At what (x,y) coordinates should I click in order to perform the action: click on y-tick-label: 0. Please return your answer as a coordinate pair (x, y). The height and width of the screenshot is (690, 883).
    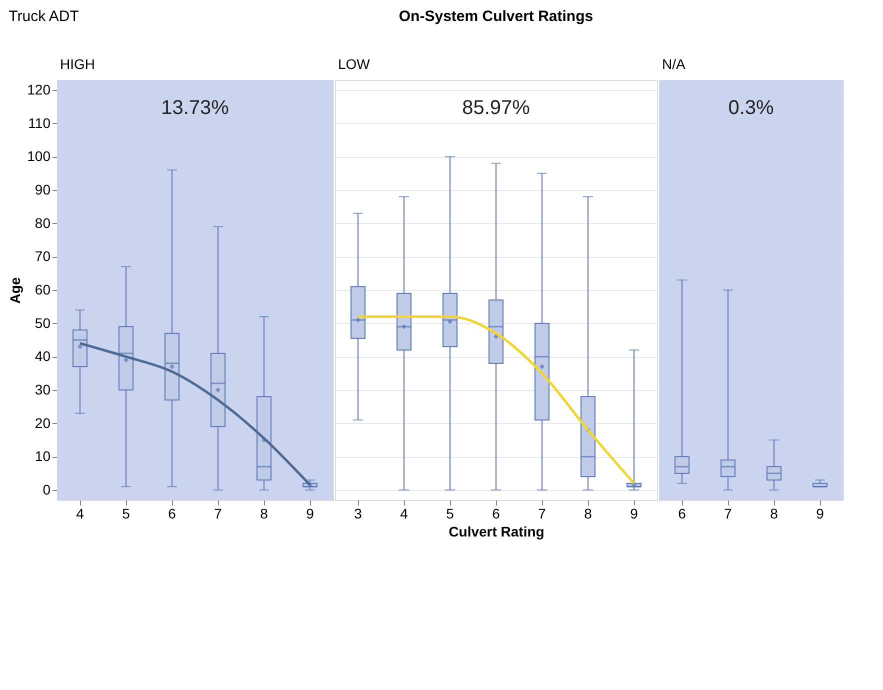
    Looking at the image, I should click on (46, 490).